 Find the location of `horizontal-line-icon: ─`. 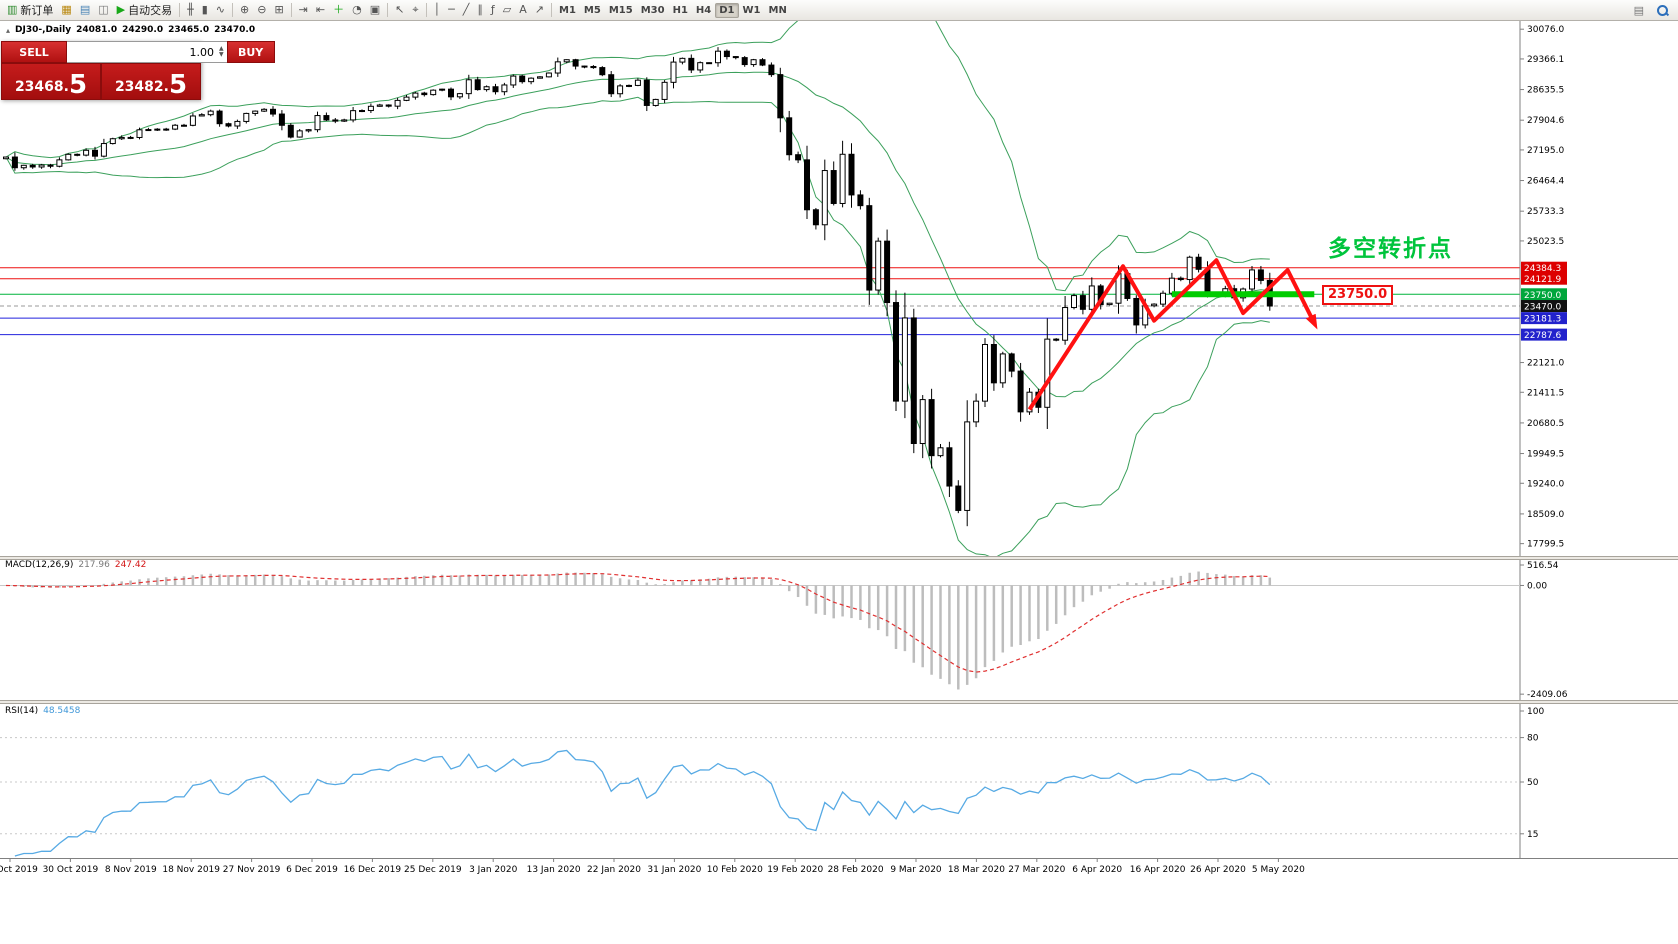

horizontal-line-icon: ─ is located at coordinates (451, 10).